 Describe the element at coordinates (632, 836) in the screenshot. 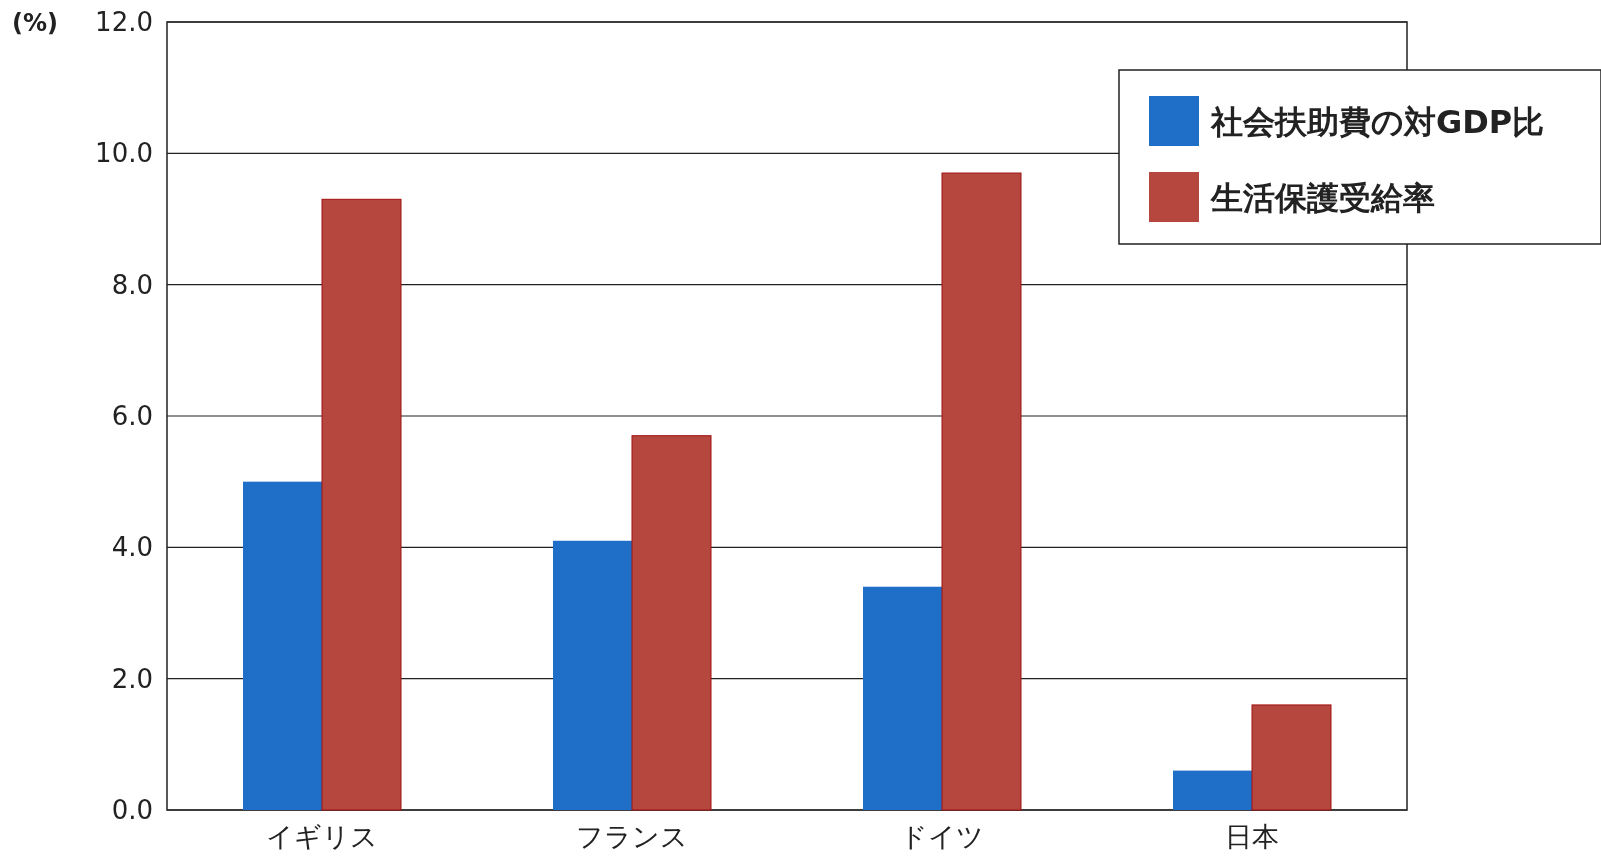

I see `x-tick-label: フランス` at that location.